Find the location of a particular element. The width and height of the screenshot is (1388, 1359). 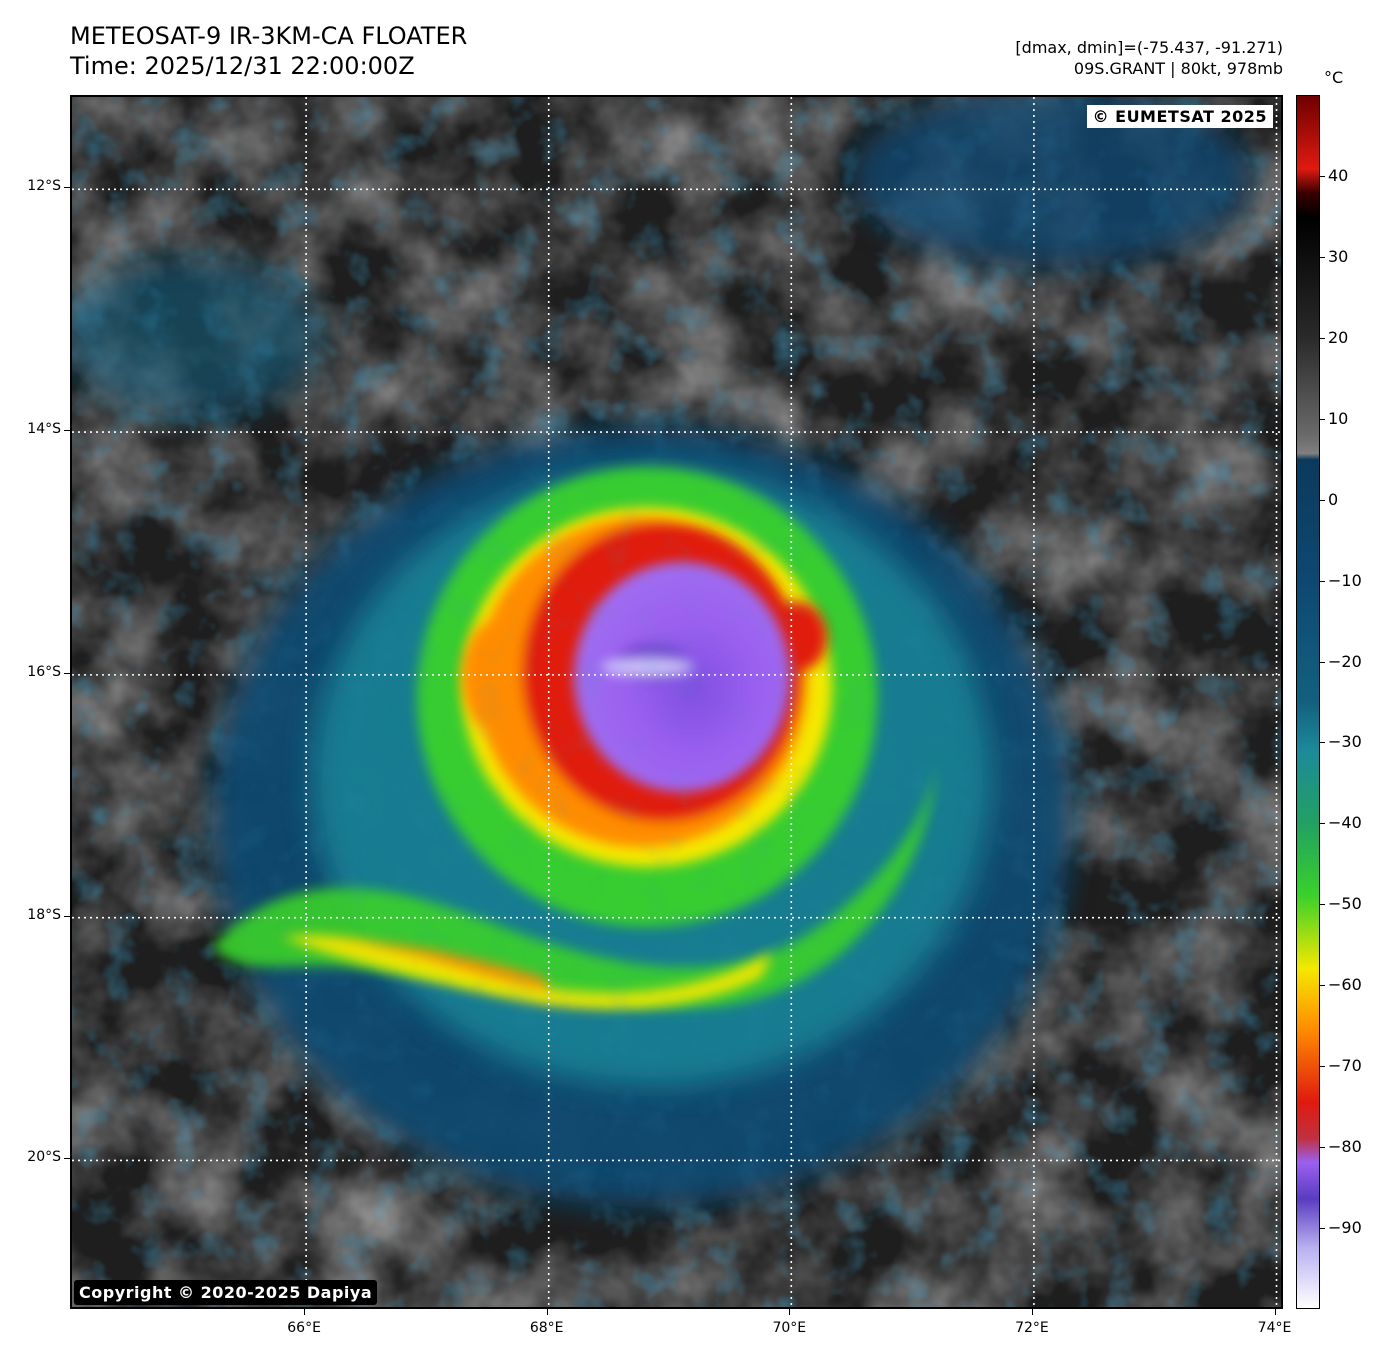

colorbar-label: −20 is located at coordinates (1345, 661).